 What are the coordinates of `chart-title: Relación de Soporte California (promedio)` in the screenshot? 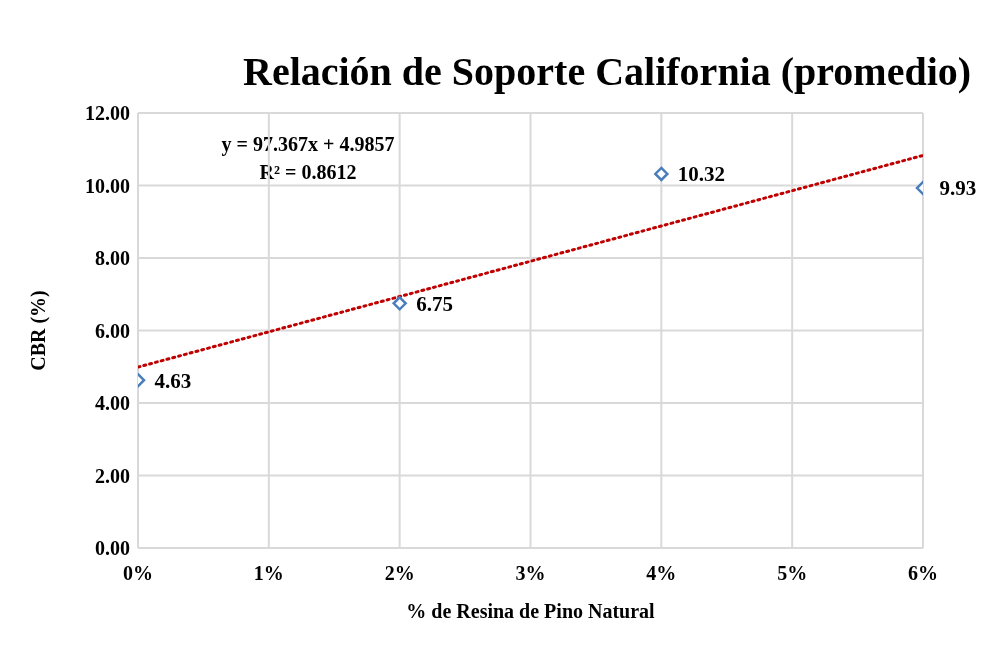 It's located at (607, 71).